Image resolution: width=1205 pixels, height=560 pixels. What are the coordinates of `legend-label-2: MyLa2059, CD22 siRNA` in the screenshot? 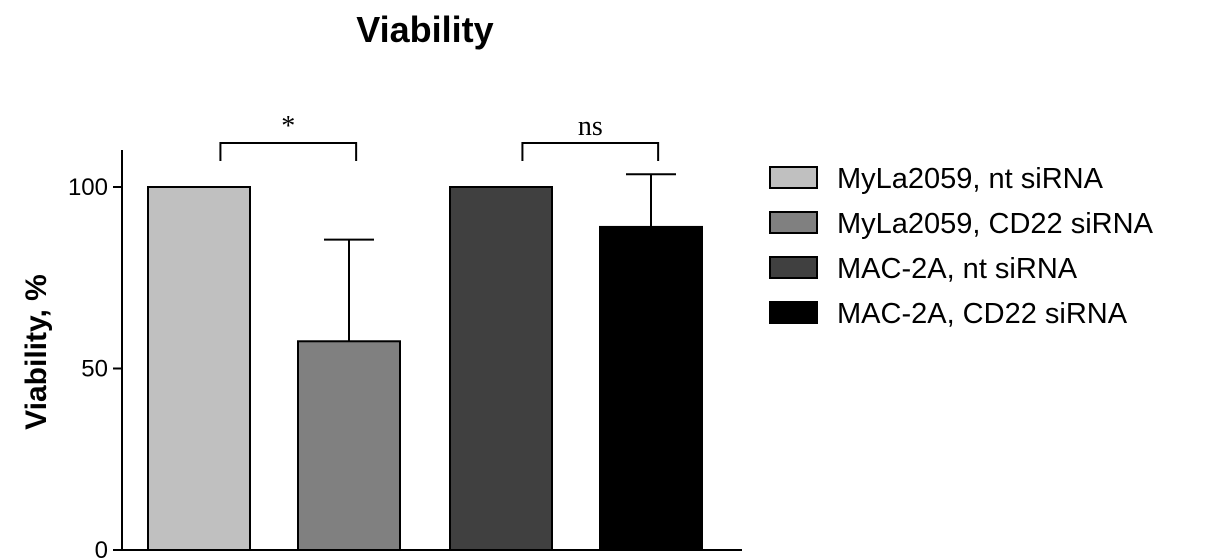 It's located at (995, 224).